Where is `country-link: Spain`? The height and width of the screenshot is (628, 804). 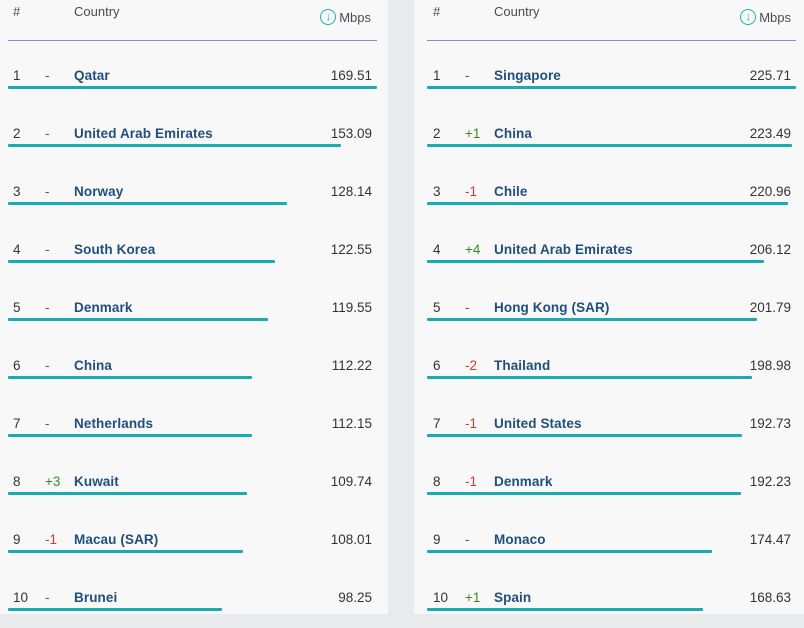 country-link: Spain is located at coordinates (513, 597).